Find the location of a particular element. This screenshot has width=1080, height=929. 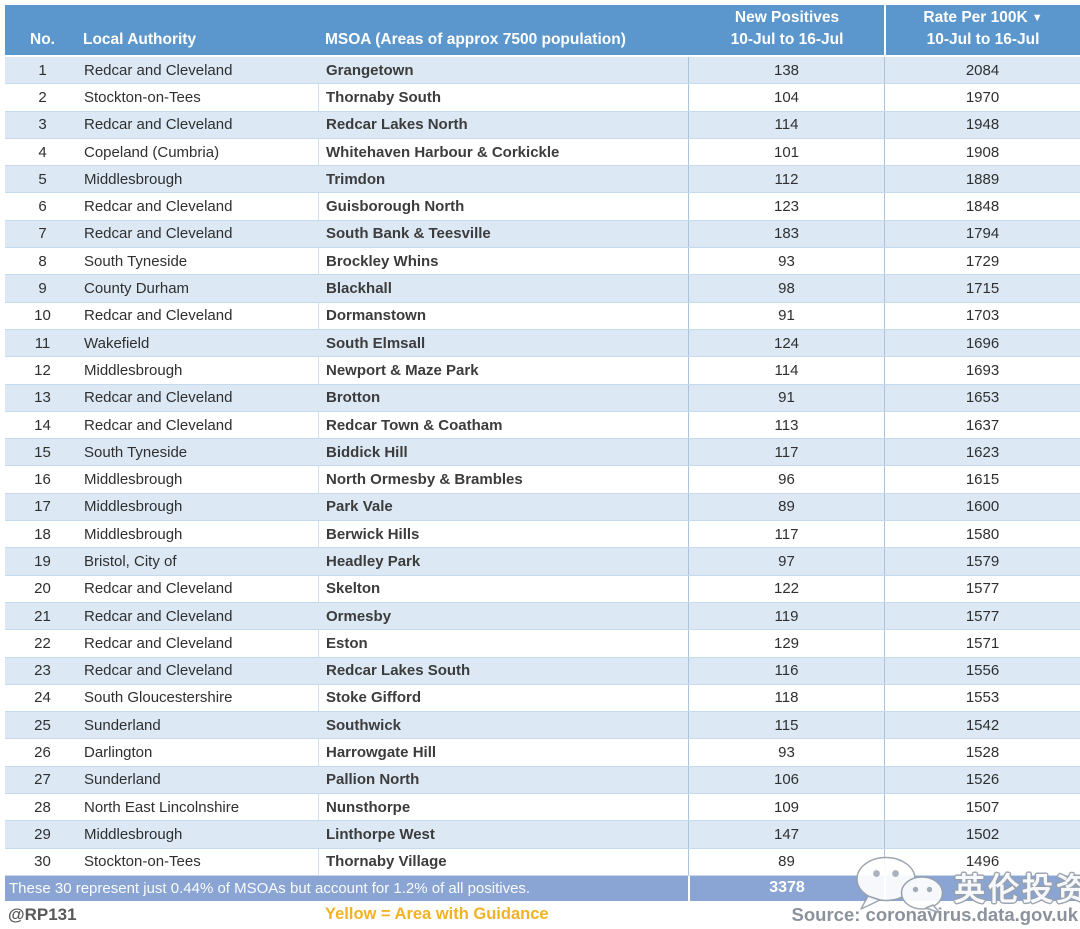

column-header-local-authority-label: Local Authority is located at coordinates (140, 39).